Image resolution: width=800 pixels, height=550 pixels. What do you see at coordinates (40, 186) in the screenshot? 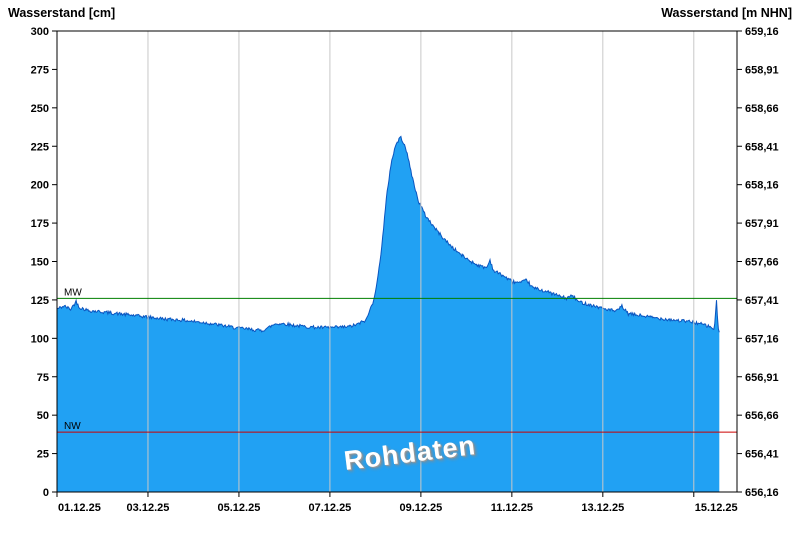
I see `left-axis-tick-label: 200` at bounding box center [40, 186].